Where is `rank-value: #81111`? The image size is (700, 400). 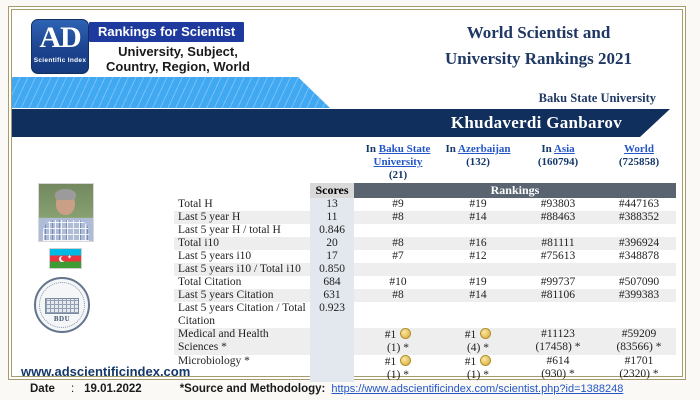 rank-value: #81111 is located at coordinates (558, 242).